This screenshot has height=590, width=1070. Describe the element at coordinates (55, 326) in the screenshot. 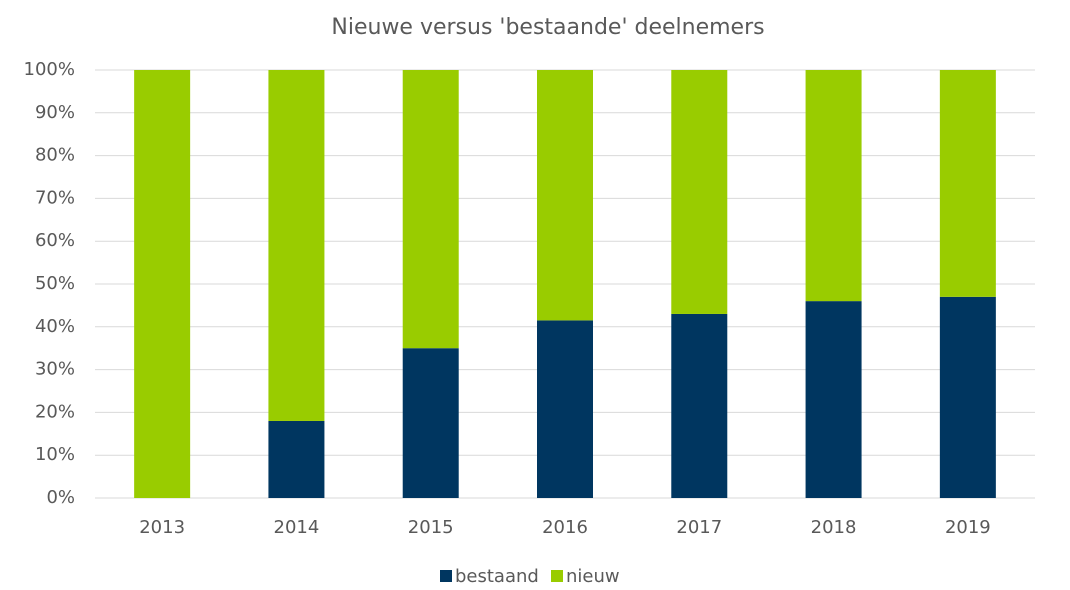

I see `y-tick-label: 40%` at that location.